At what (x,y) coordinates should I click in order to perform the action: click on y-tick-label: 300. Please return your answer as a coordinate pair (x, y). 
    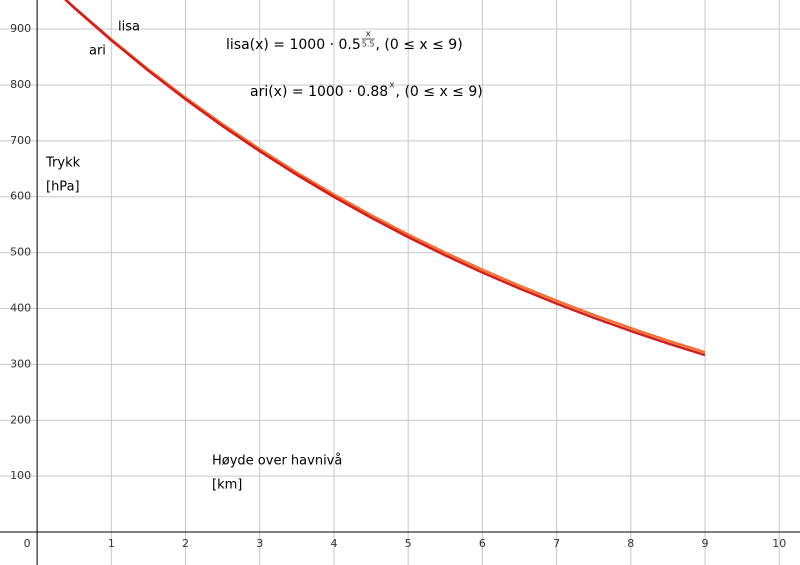
    Looking at the image, I should click on (20, 363).